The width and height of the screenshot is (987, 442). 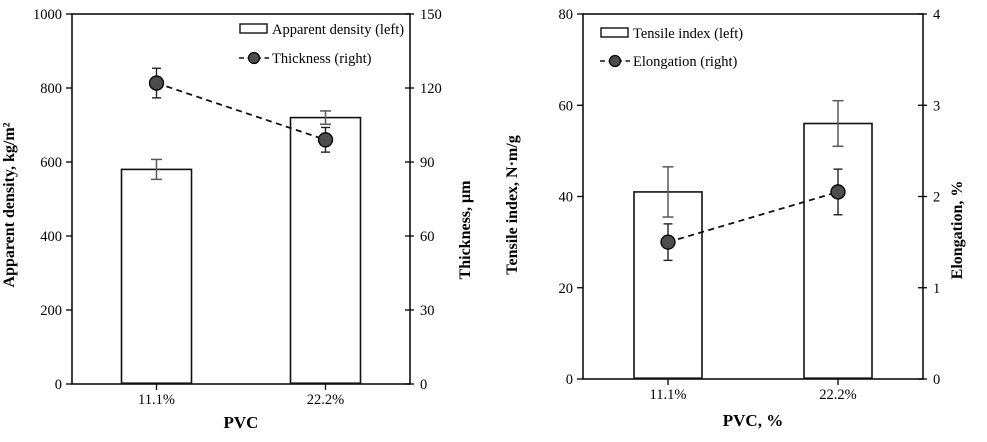 What do you see at coordinates (936, 289) in the screenshot?
I see `y-axis-right-tick-label: 1` at bounding box center [936, 289].